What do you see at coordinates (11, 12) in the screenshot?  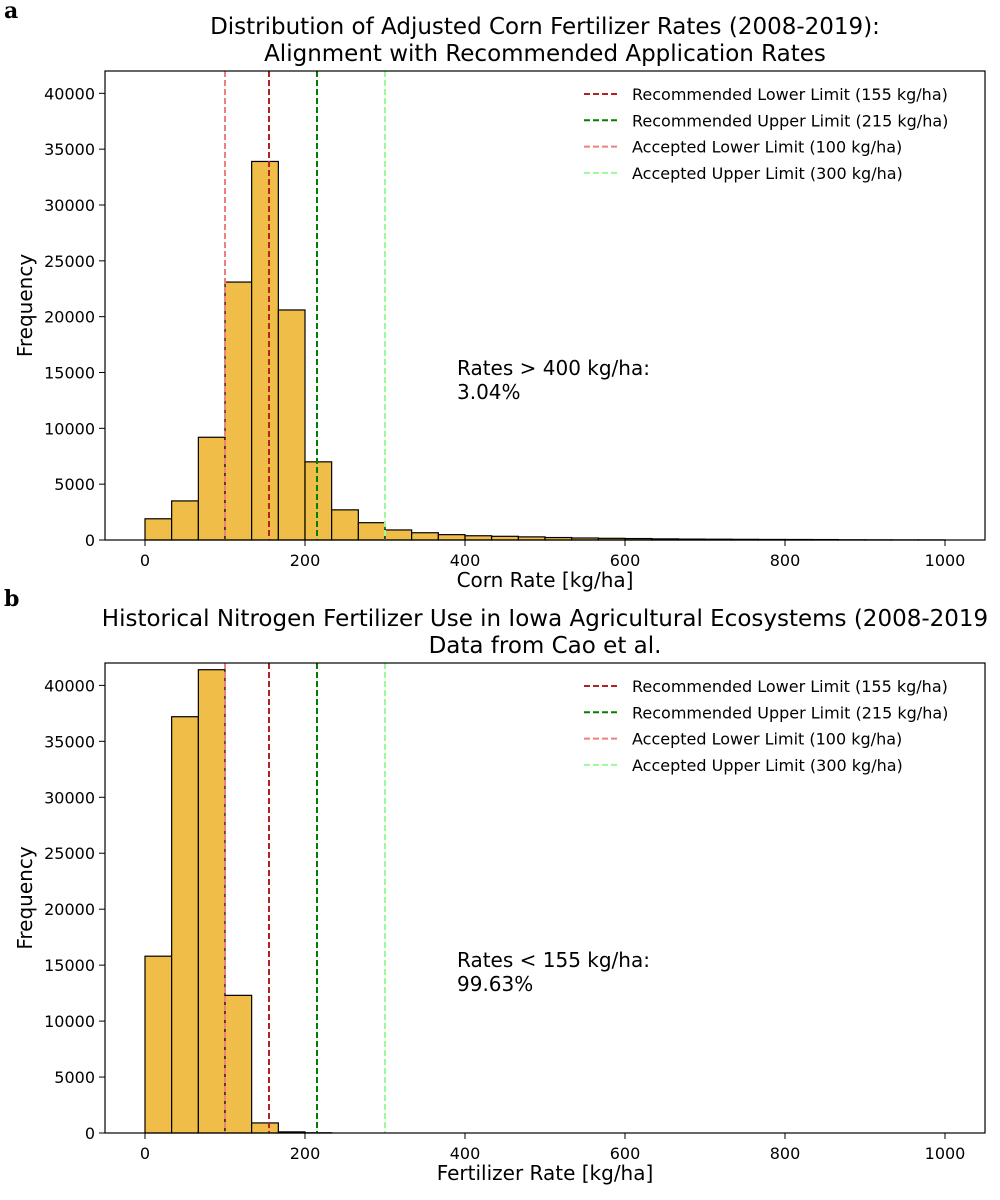 I see `panel-label: a` at bounding box center [11, 12].